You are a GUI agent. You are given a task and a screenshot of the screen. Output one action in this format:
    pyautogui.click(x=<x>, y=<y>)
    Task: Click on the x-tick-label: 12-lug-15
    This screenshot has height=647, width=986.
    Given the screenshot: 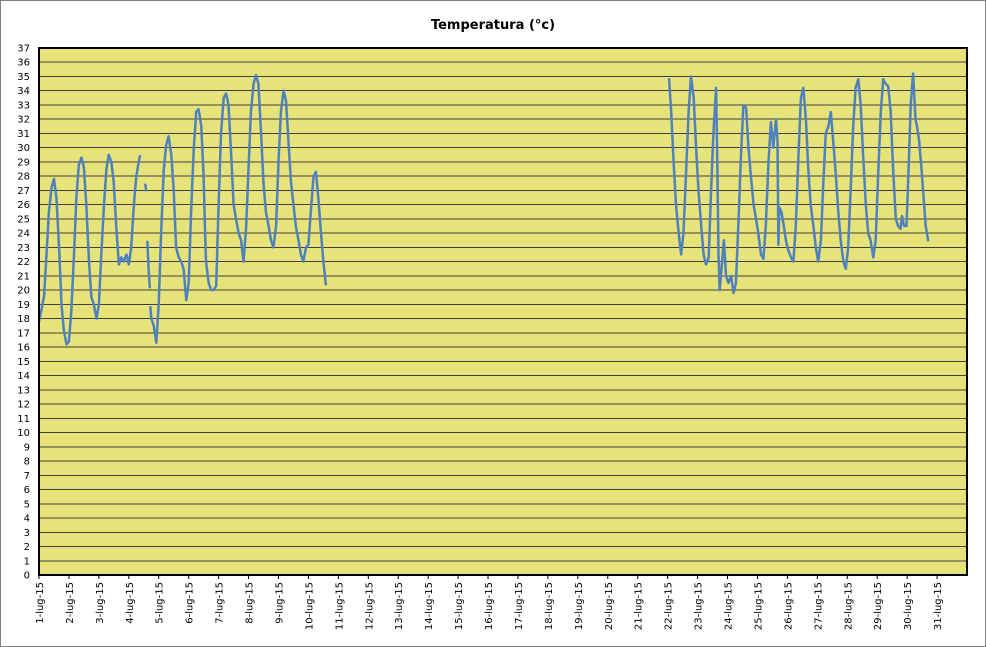 What is the action you would take?
    pyautogui.click(x=369, y=606)
    